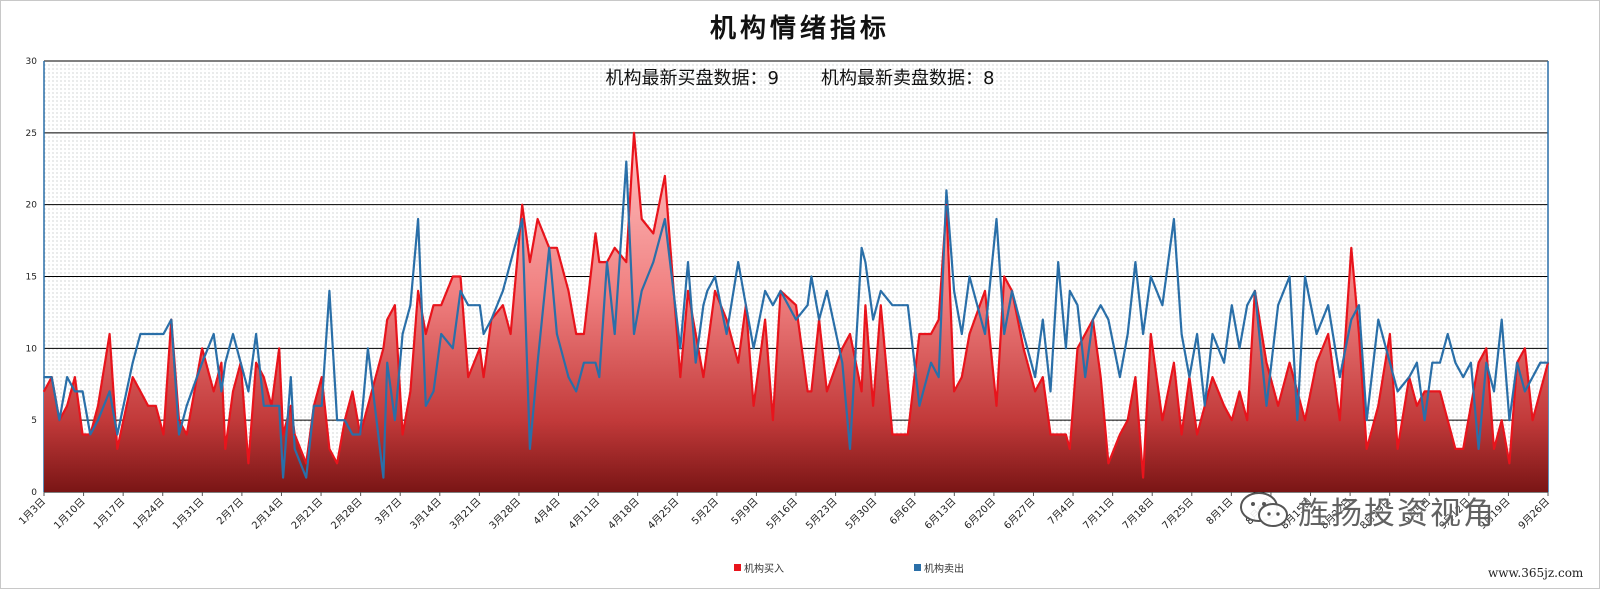  Describe the element at coordinates (109, 514) in the screenshot. I see `x-tick-label: 1月17日` at that location.